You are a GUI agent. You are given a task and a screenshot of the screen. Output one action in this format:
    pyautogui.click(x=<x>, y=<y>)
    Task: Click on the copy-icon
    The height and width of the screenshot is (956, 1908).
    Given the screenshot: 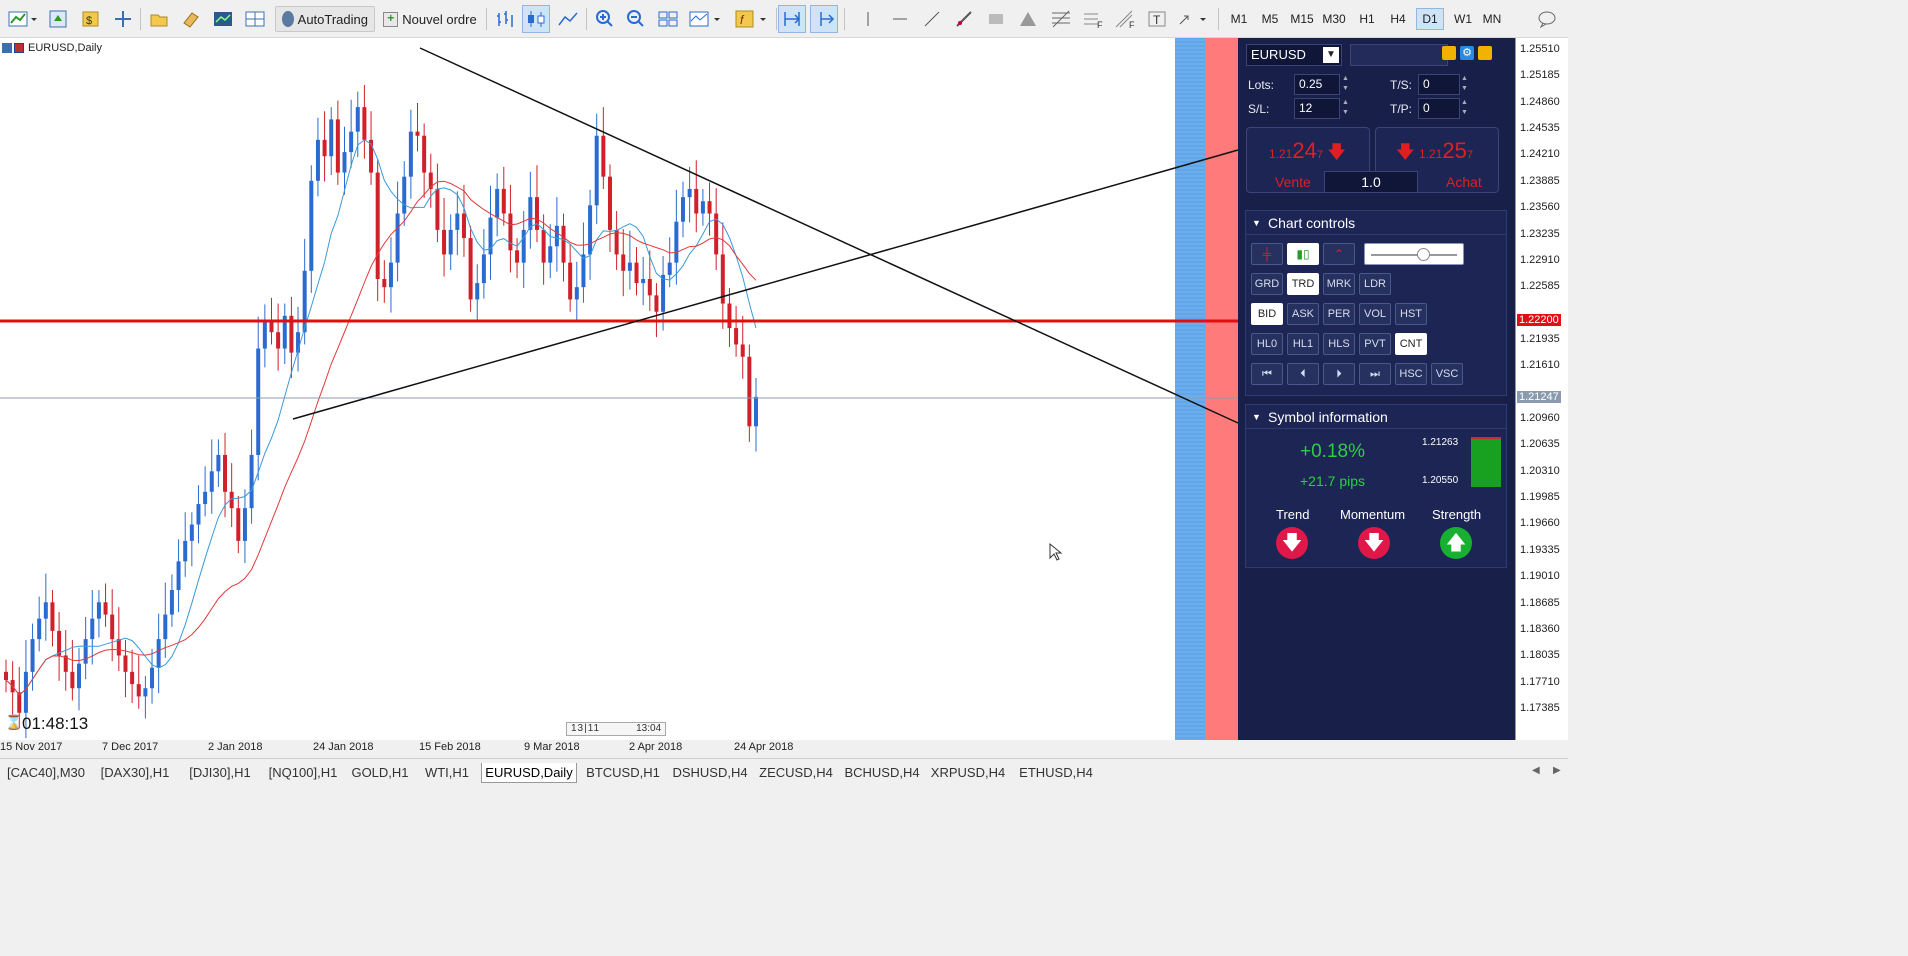 What is the action you would take?
    pyautogui.click(x=1449, y=53)
    